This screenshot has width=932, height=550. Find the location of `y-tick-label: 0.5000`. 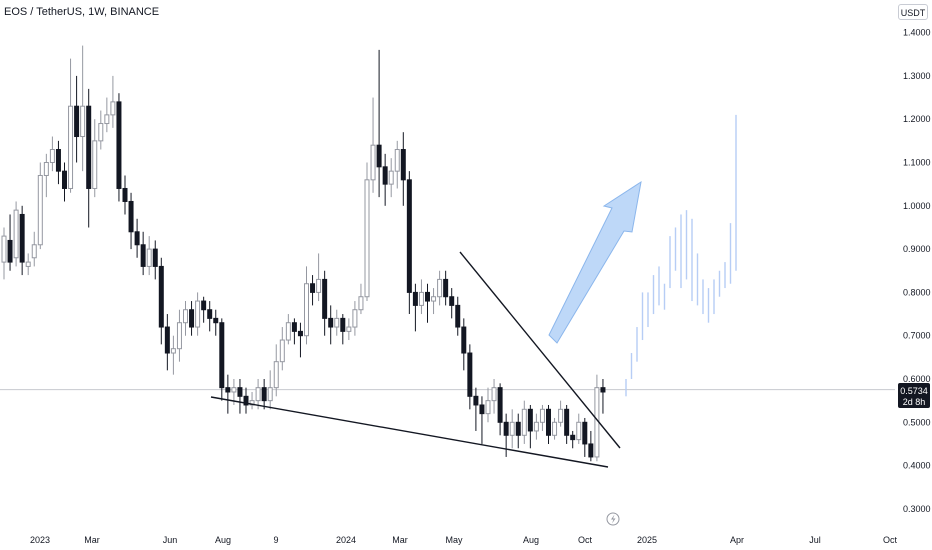

y-tick-label: 0.5000 is located at coordinates (917, 422).